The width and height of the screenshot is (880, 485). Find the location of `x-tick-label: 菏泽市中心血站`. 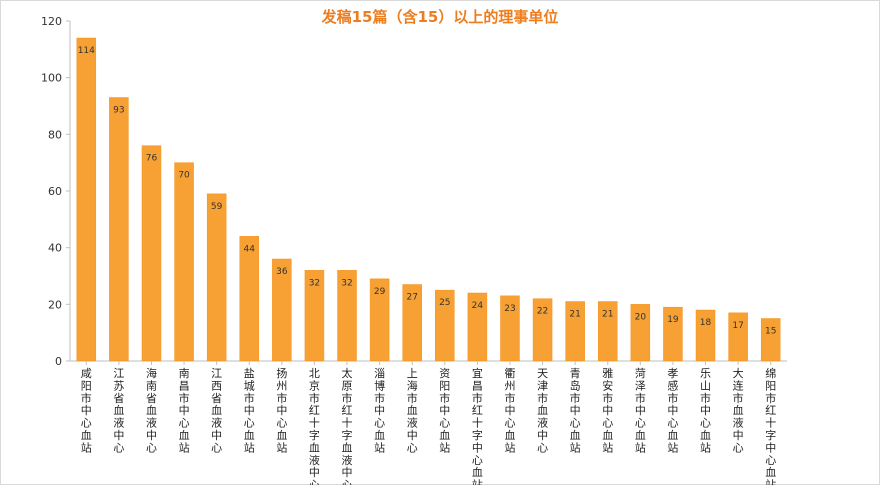

x-tick-label: 菏泽市中心血站 is located at coordinates (640, 410).